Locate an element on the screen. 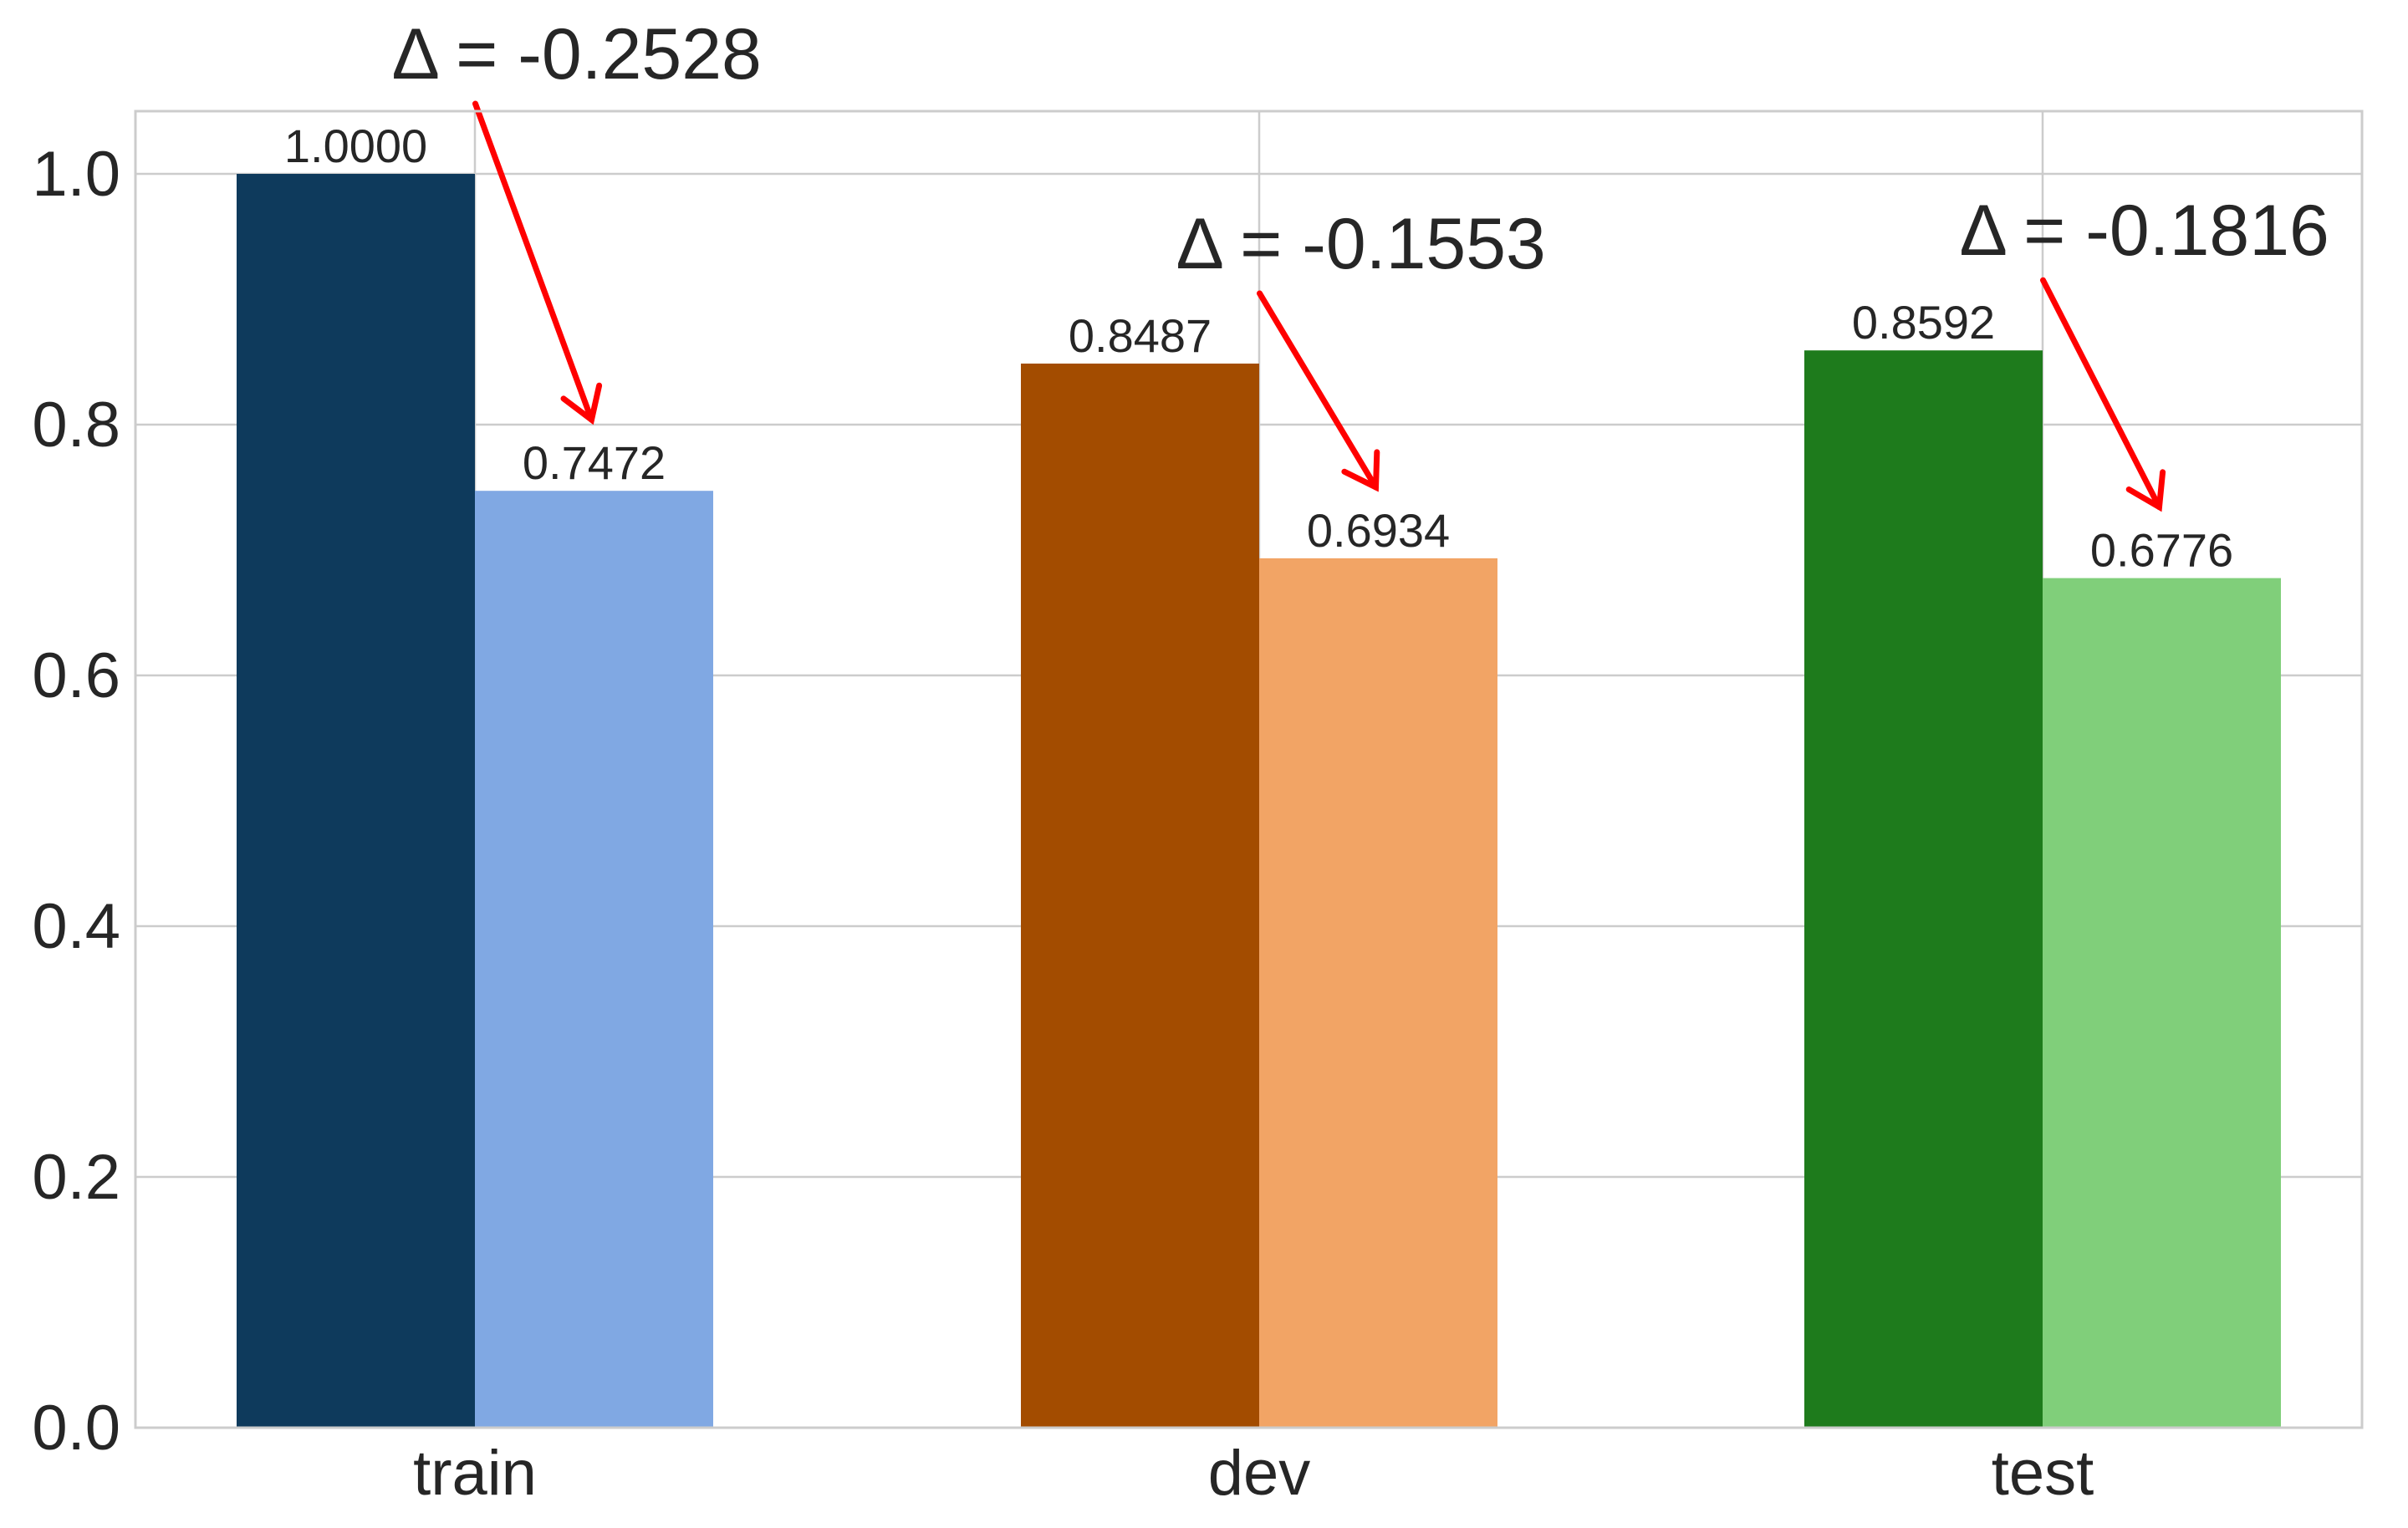 The image size is (2408, 1528). value-label: 0.6776 is located at coordinates (2161, 550).